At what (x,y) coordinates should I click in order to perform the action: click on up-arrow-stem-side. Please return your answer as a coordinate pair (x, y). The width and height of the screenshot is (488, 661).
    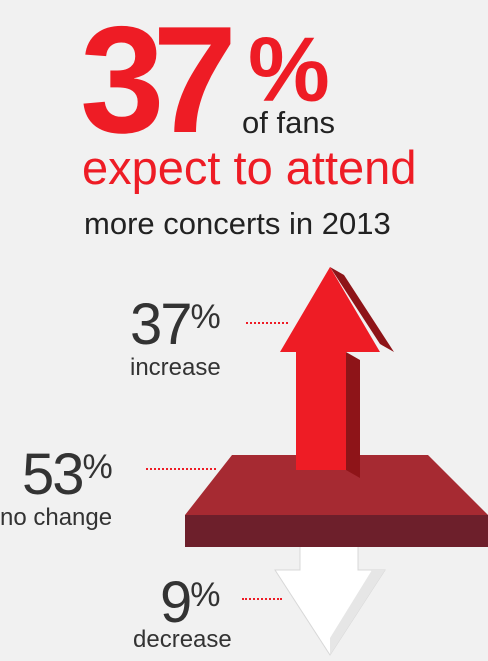
    Looking at the image, I should click on (353, 415).